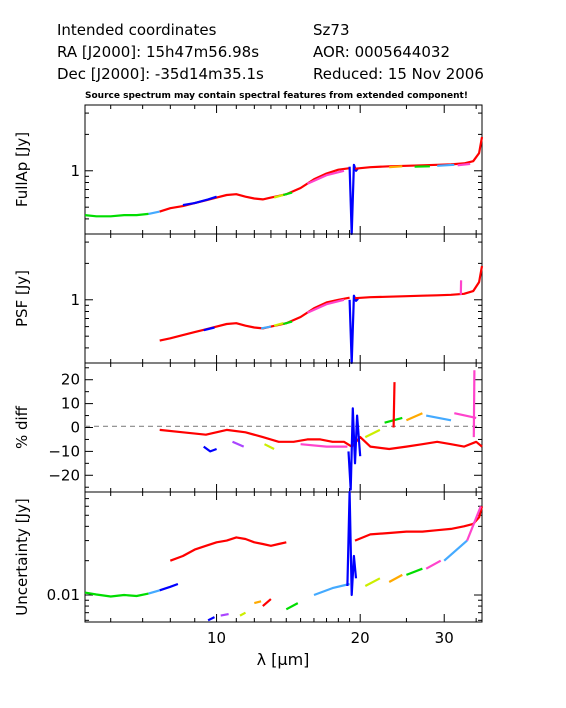  Describe the element at coordinates (398, 74) in the screenshot. I see `reduced-date: Reduced: 15 Nov 2006` at that location.